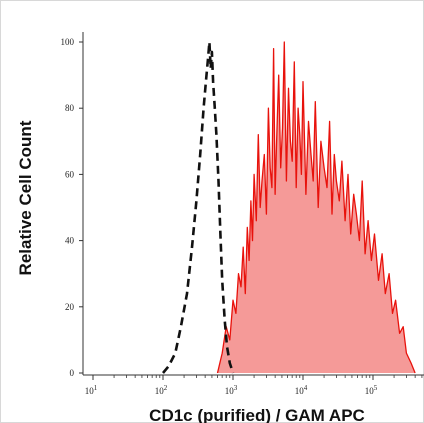  What do you see at coordinates (72, 373) in the screenshot?
I see `y-tick-label: 0` at bounding box center [72, 373].